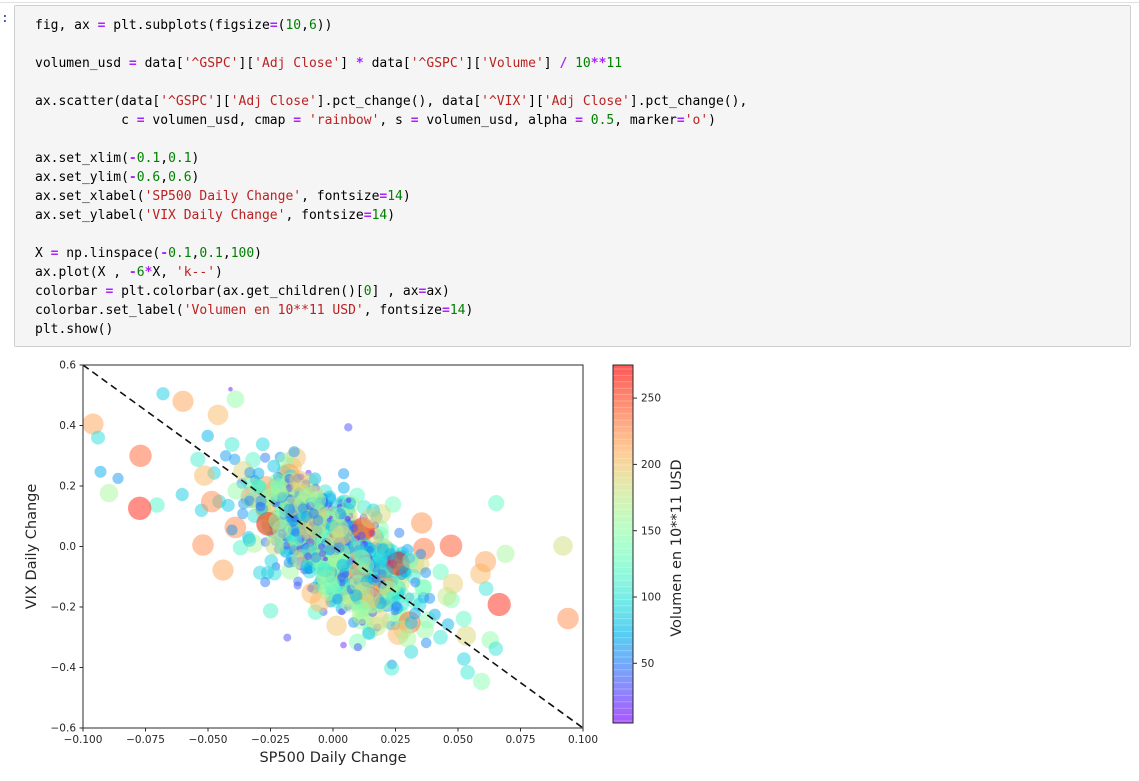 Image resolution: width=1139 pixels, height=781 pixels. I want to click on code-line: X = np.linspace(-0.1,0.1,100), so click(148, 253).